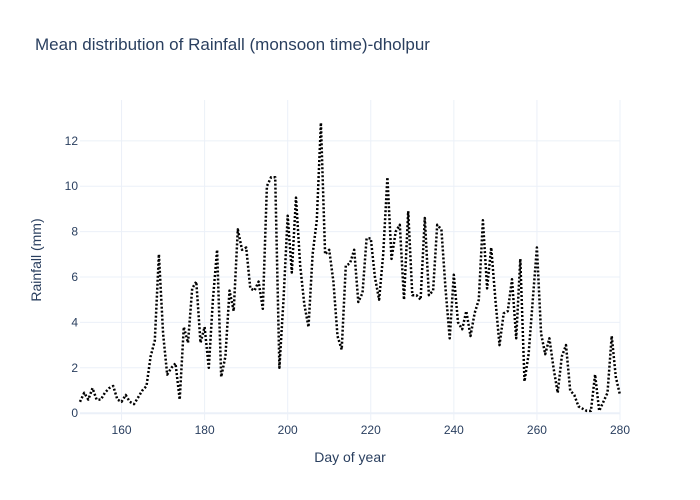  What do you see at coordinates (288, 430) in the screenshot?
I see `x-tick-label-200: 200` at bounding box center [288, 430].